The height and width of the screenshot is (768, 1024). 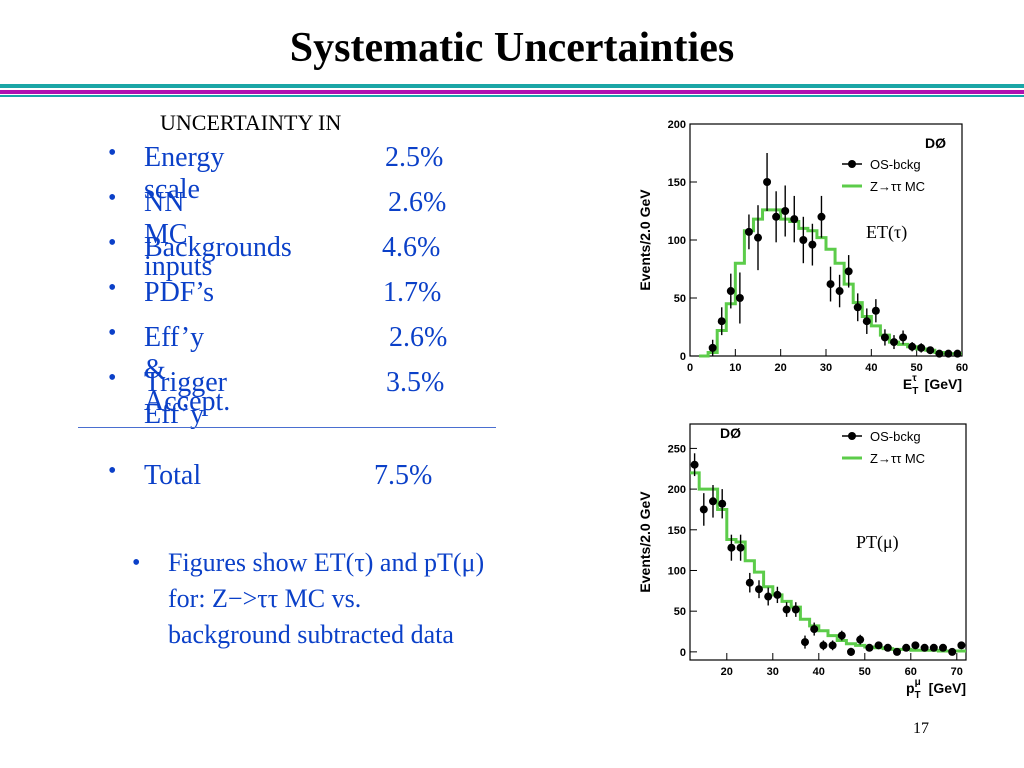 What do you see at coordinates (690, 368) in the screenshot?
I see `x-tick-label: 0` at bounding box center [690, 368].